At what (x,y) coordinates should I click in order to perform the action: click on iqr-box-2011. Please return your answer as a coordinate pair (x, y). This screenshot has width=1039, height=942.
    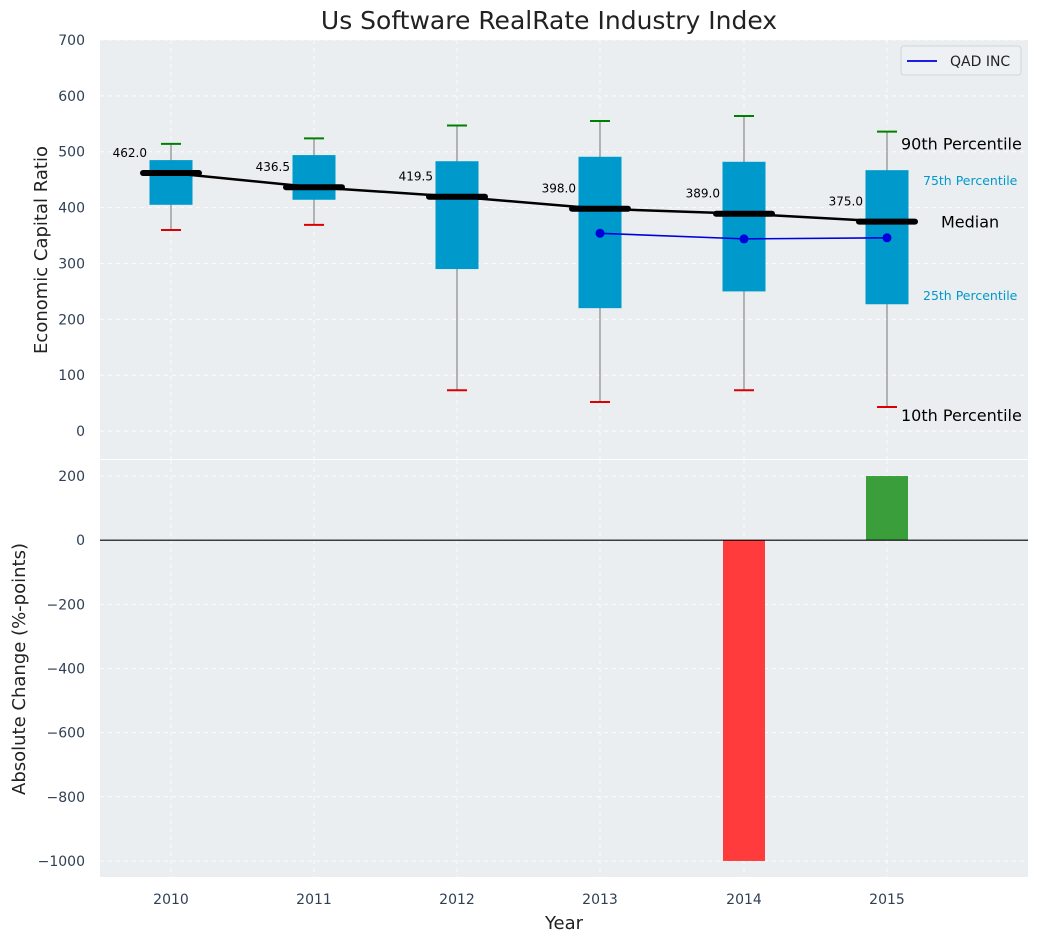
    Looking at the image, I should click on (314, 177).